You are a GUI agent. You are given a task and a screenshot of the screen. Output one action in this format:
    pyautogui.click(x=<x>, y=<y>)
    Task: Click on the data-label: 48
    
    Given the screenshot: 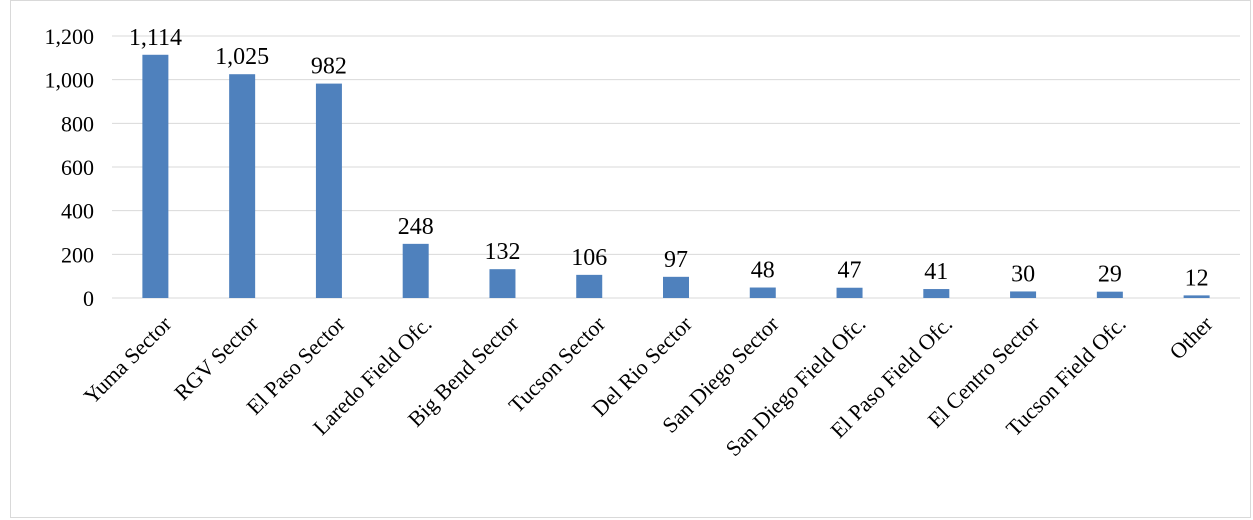 What is the action you would take?
    pyautogui.click(x=763, y=271)
    